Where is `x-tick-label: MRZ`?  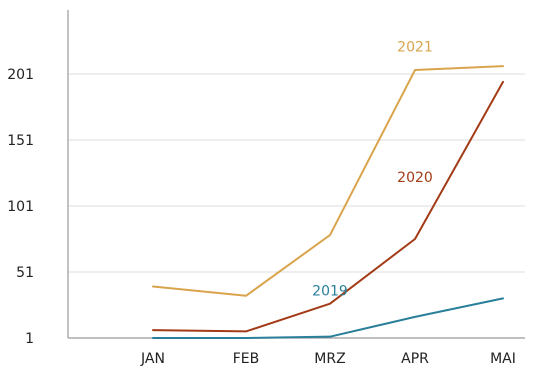 x-tick-label: MRZ is located at coordinates (329, 359).